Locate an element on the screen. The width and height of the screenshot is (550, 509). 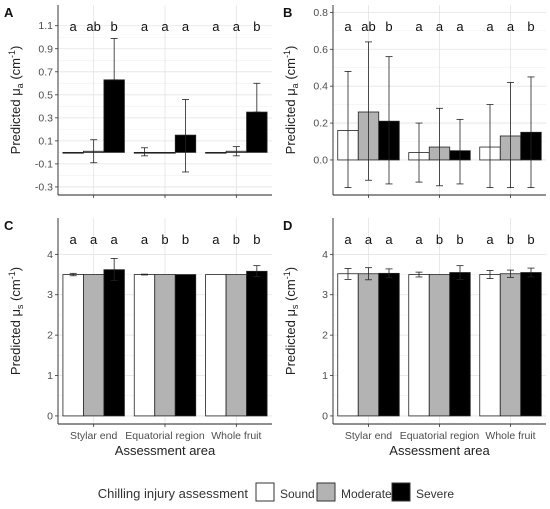
x-tick-label-whole-fruit: Whole fruit is located at coordinates (510, 436).